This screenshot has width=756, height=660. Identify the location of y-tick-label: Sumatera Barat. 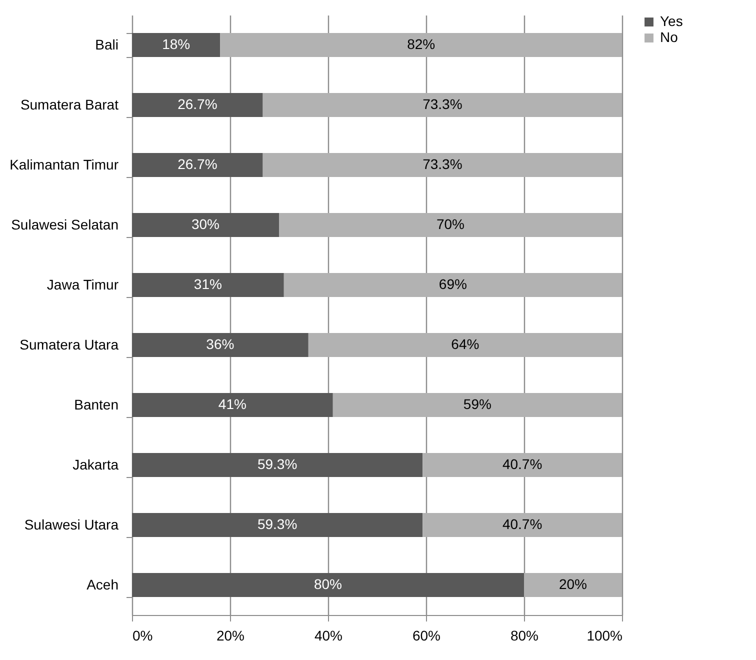
(69, 104).